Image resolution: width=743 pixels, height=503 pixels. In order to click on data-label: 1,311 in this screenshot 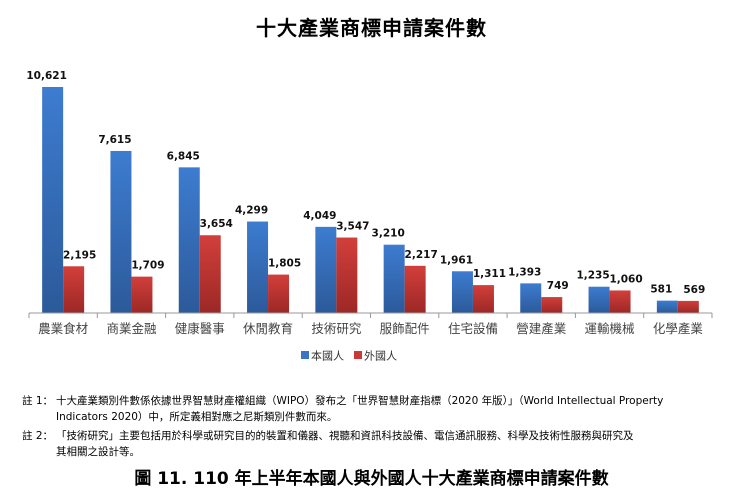, I will do `click(489, 274)`.